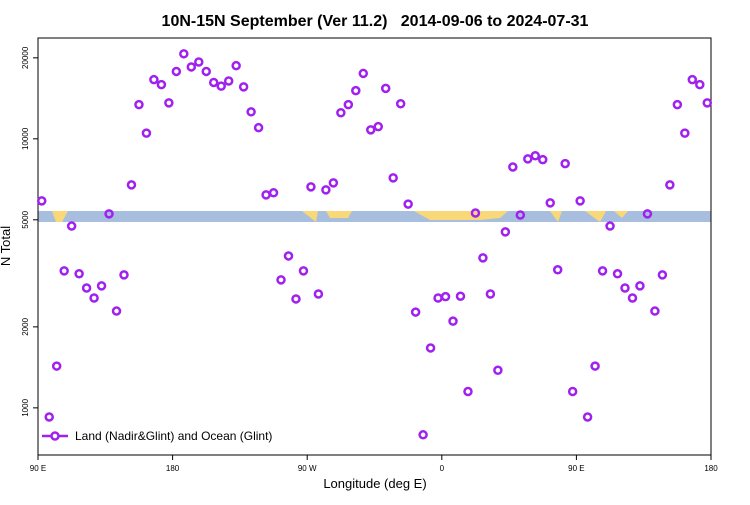  What do you see at coordinates (6, 246) in the screenshot?
I see `y-axis-label: N Total` at bounding box center [6, 246].